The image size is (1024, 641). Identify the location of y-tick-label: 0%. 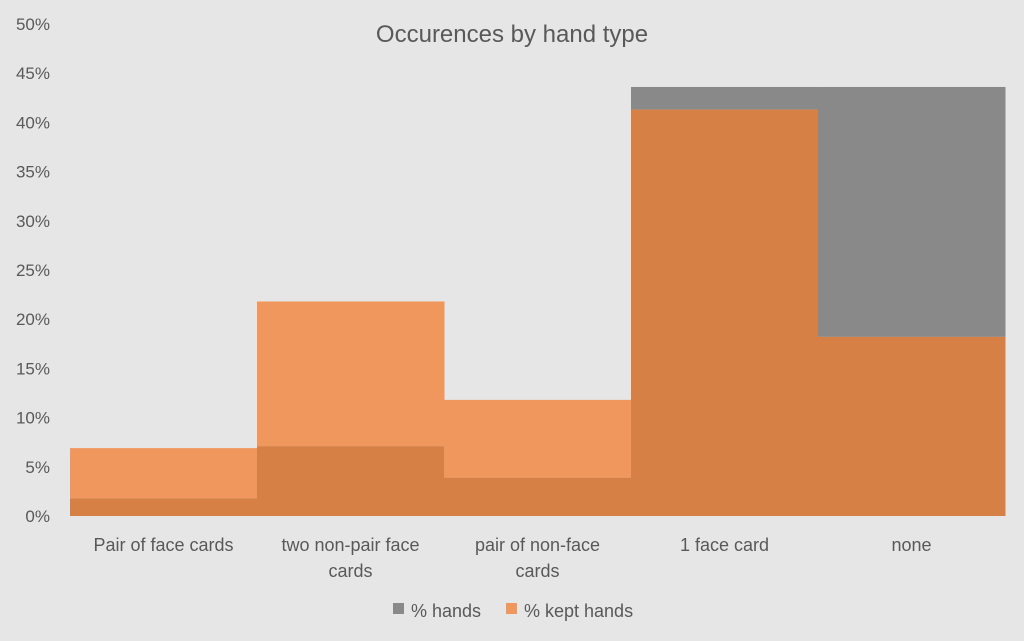
(37, 516).